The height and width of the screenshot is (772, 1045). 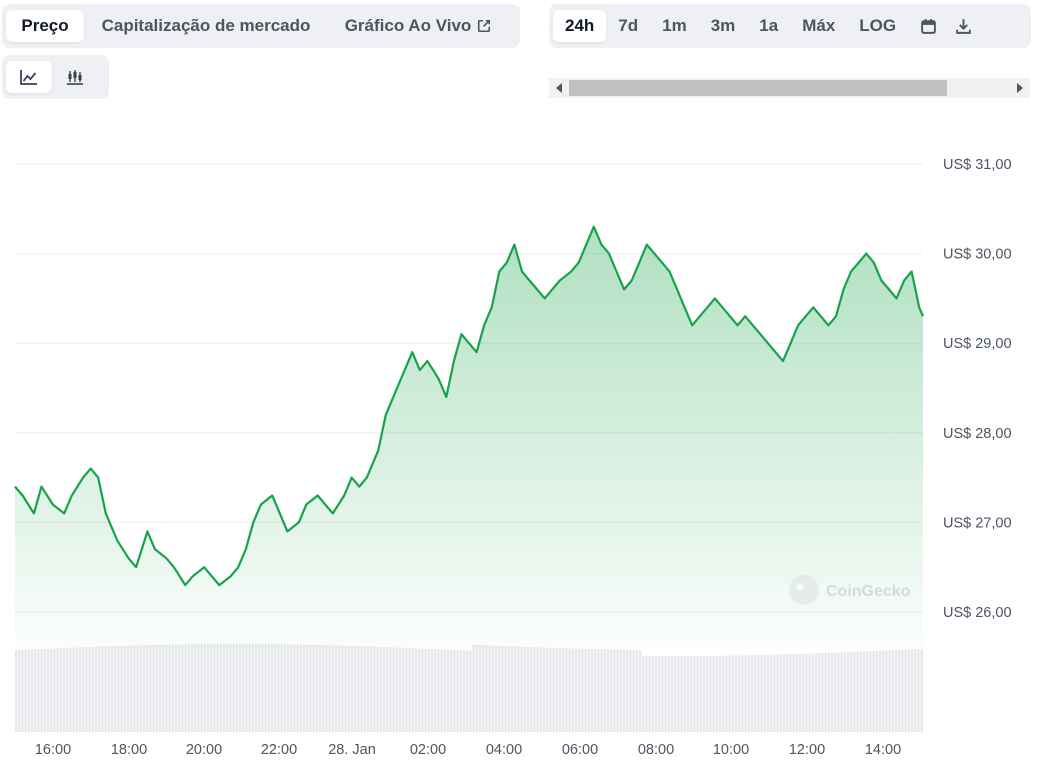 What do you see at coordinates (769, 25) in the screenshot?
I see `range-1a: 1a` at bounding box center [769, 25].